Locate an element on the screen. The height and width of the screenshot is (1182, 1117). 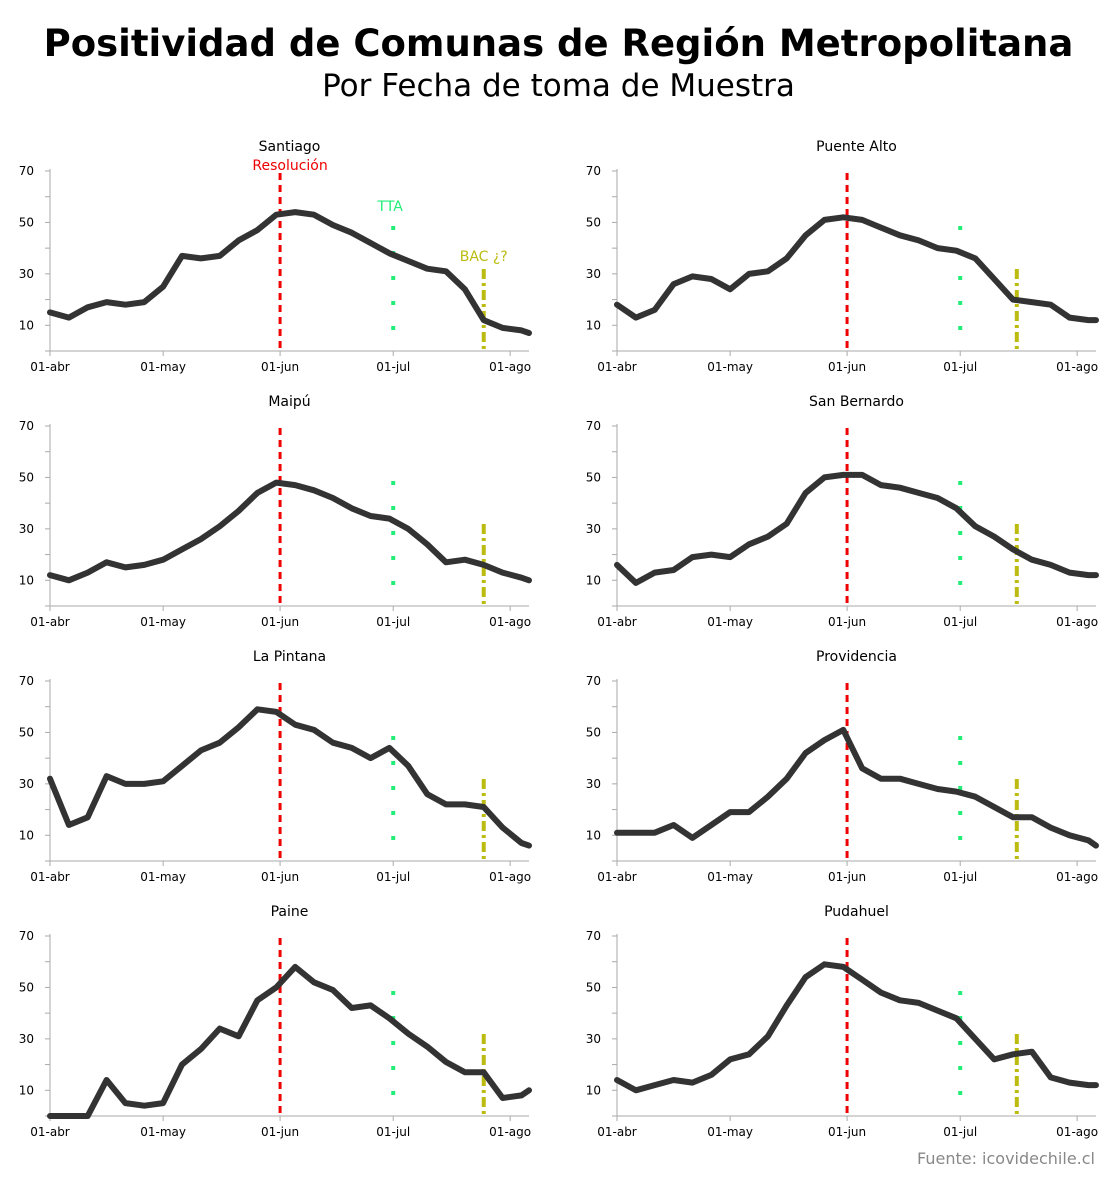
y-tick-label: 50 is located at coordinates (26, 477).